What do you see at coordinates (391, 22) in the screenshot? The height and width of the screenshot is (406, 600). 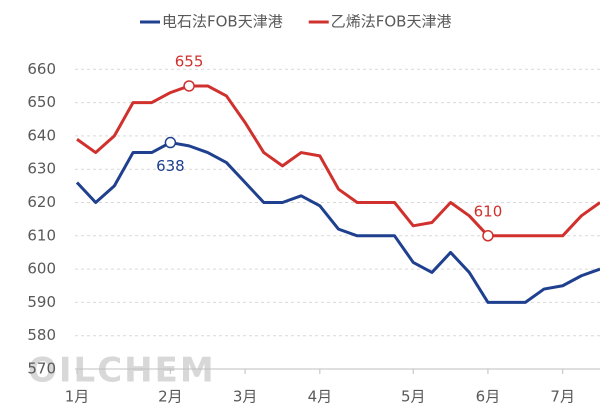 I see `legend-label: 乙烯法FOB天津港` at bounding box center [391, 22].